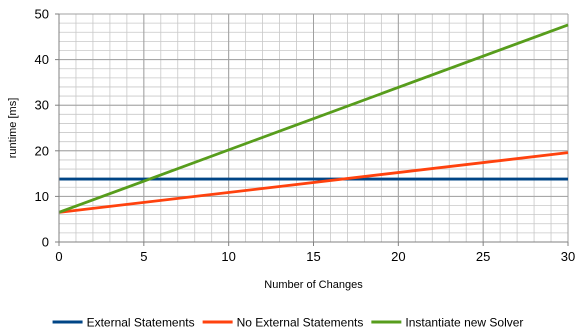 This screenshot has width=576, height=332. Describe the element at coordinates (58, 256) in the screenshot. I see `x-tick-label: 0` at that location.